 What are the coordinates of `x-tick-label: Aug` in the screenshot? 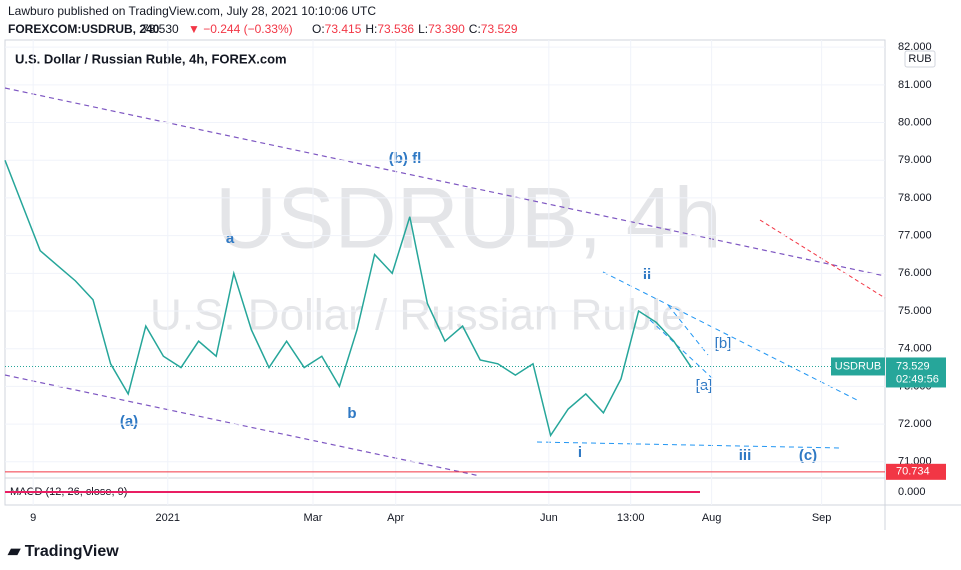 It's located at (712, 518).